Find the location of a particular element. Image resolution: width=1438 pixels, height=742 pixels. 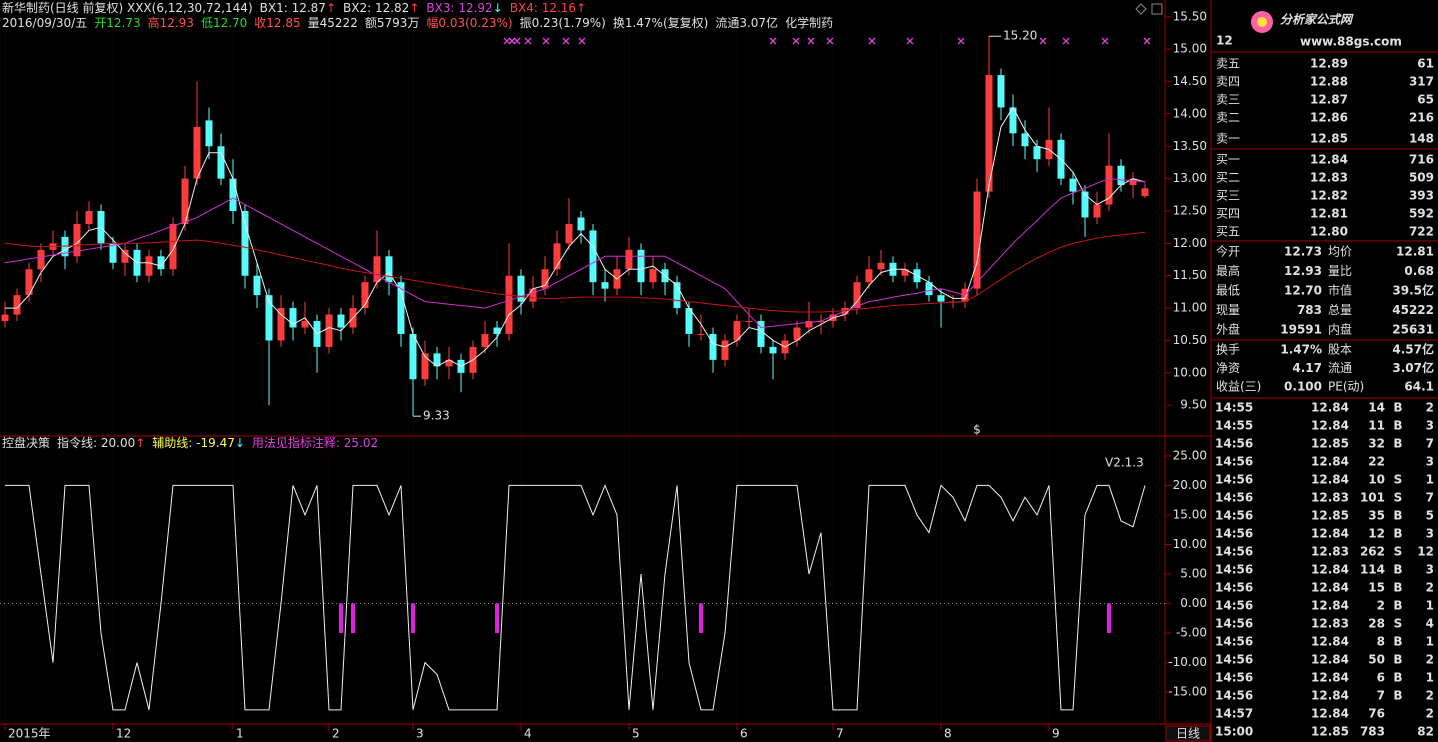

stat-value: 0.100 is located at coordinates (1303, 387).